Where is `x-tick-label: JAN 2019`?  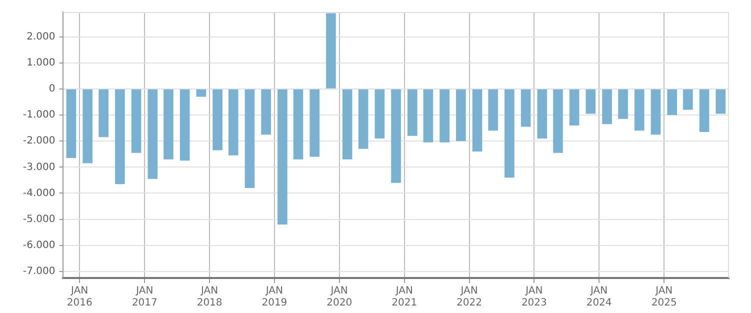 x-tick-label: JAN 2019 is located at coordinates (275, 297).